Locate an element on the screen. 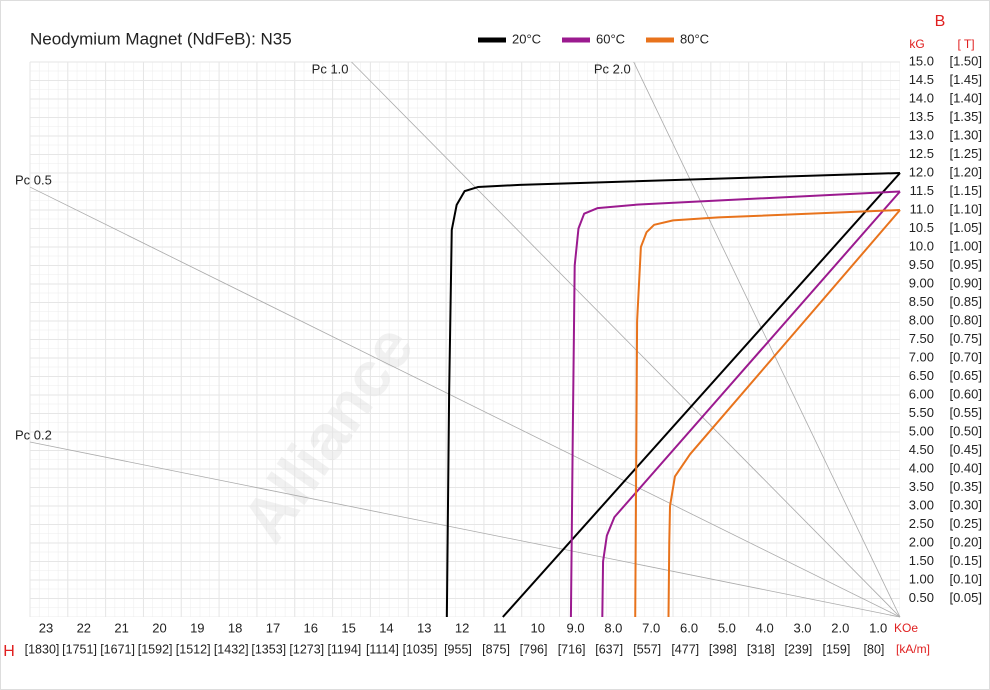 The width and height of the screenshot is (990, 690). y-tick-label: 10.0 is located at coordinates (921, 245).